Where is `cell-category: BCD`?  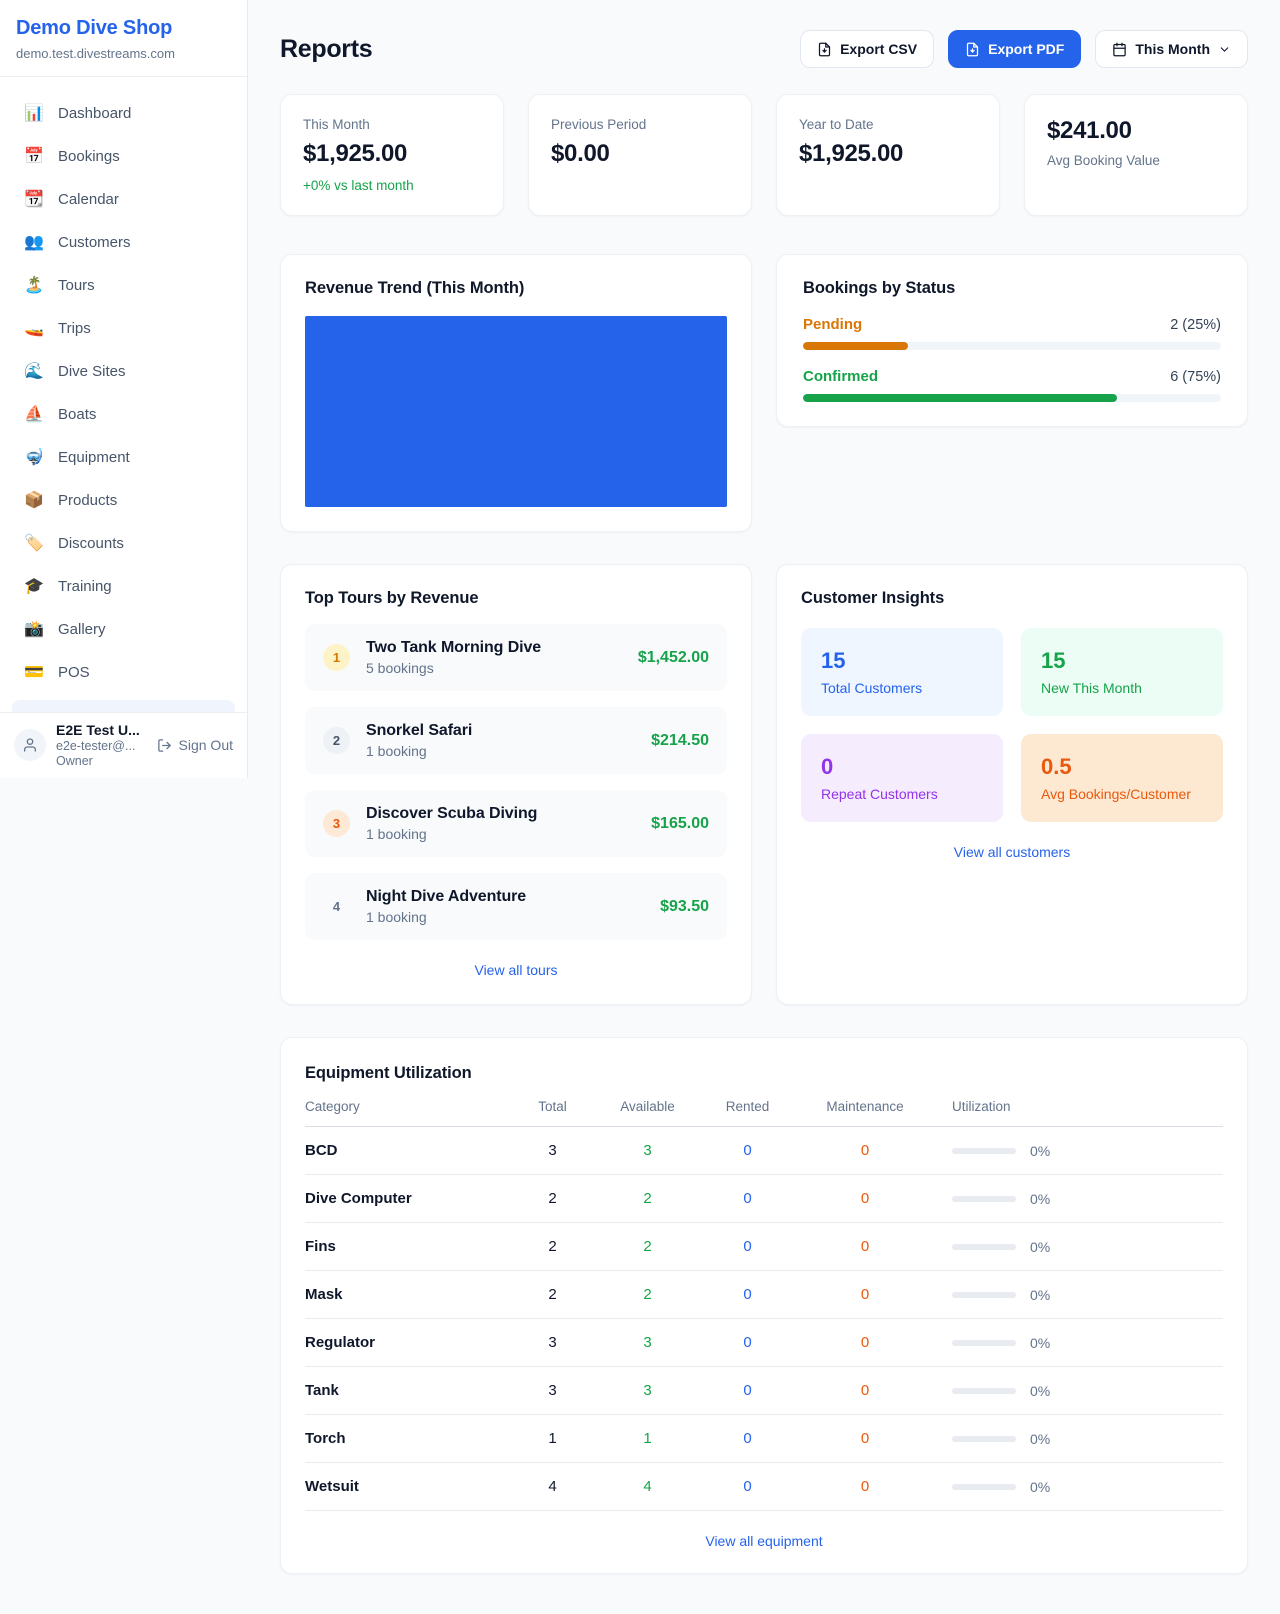
cell-category: BCD is located at coordinates (321, 1150).